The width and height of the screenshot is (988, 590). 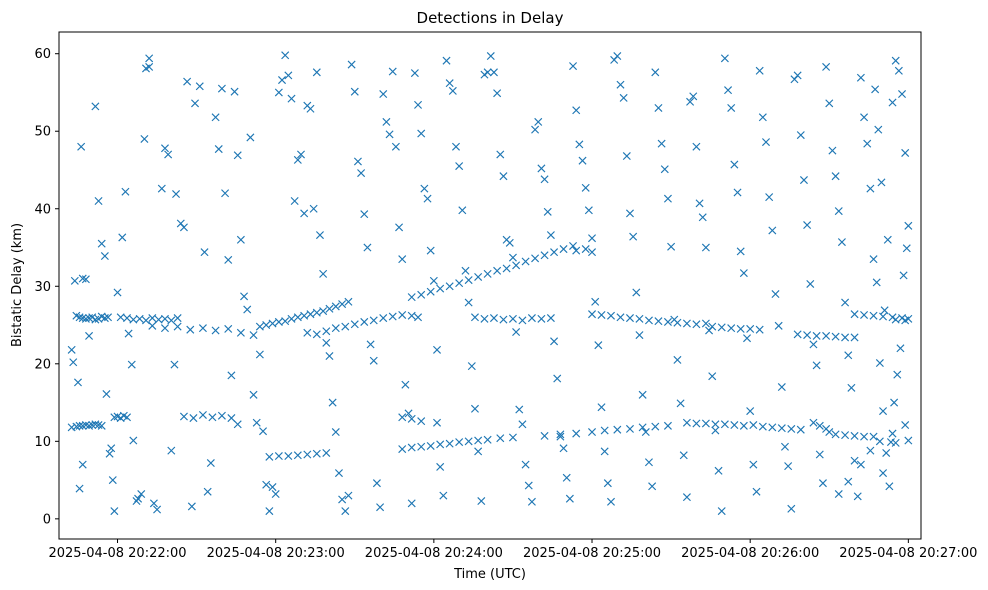 What do you see at coordinates (276, 553) in the screenshot?
I see `x-tick-label: 2025-04-08 20:23:00` at bounding box center [276, 553].